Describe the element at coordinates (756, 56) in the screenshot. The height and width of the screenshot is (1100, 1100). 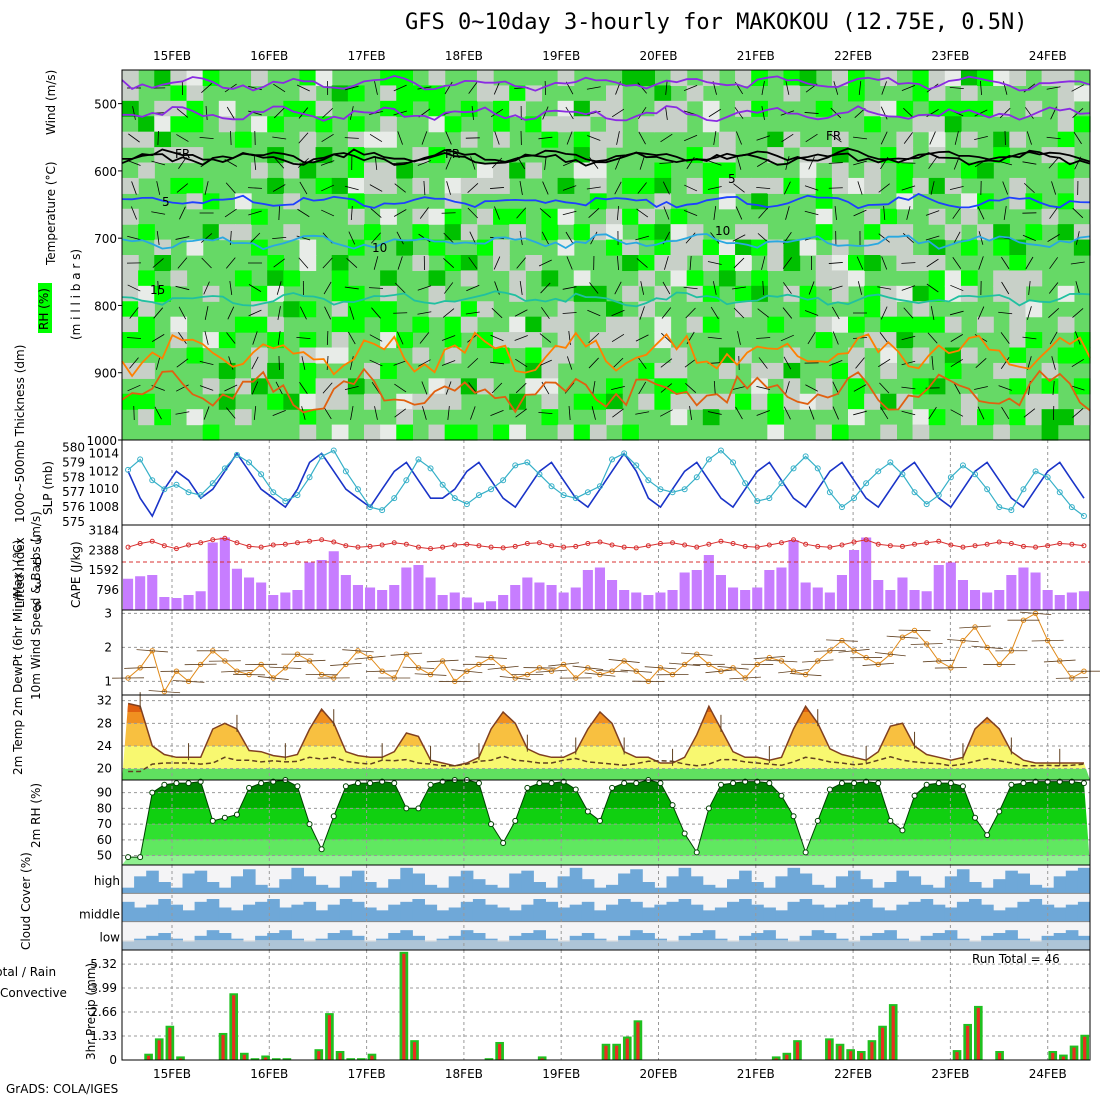
I see `date-label-top: 21FEB` at that location.